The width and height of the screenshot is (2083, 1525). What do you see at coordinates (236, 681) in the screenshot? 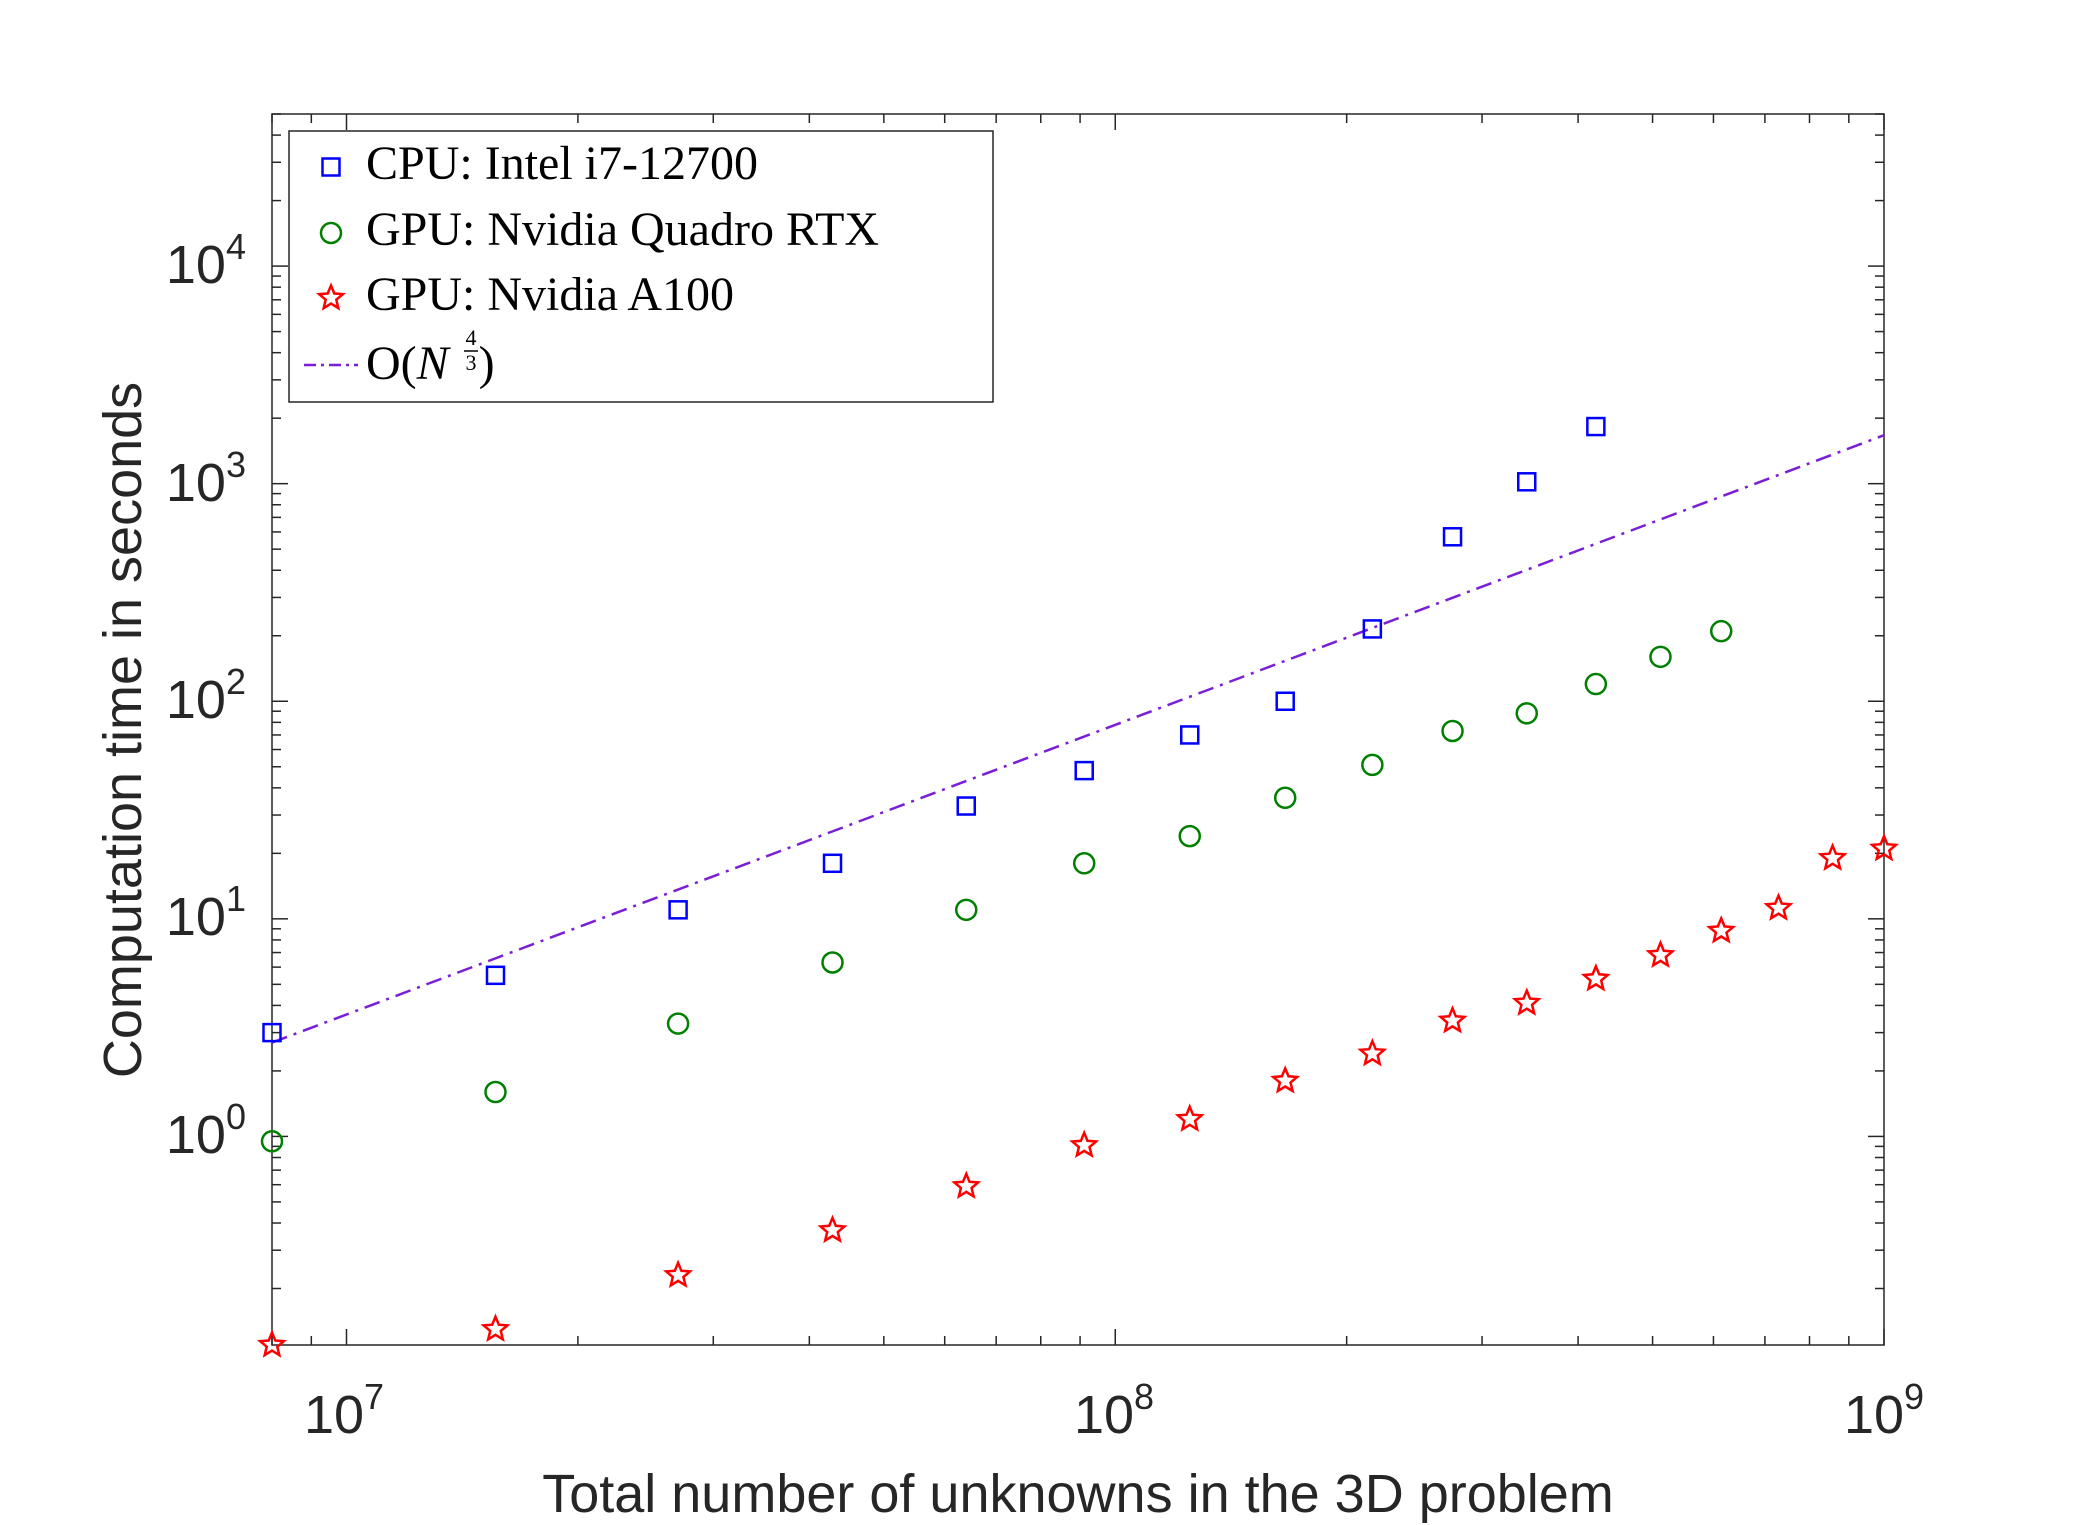
I see `y-tick-exp: 2` at bounding box center [236, 681].